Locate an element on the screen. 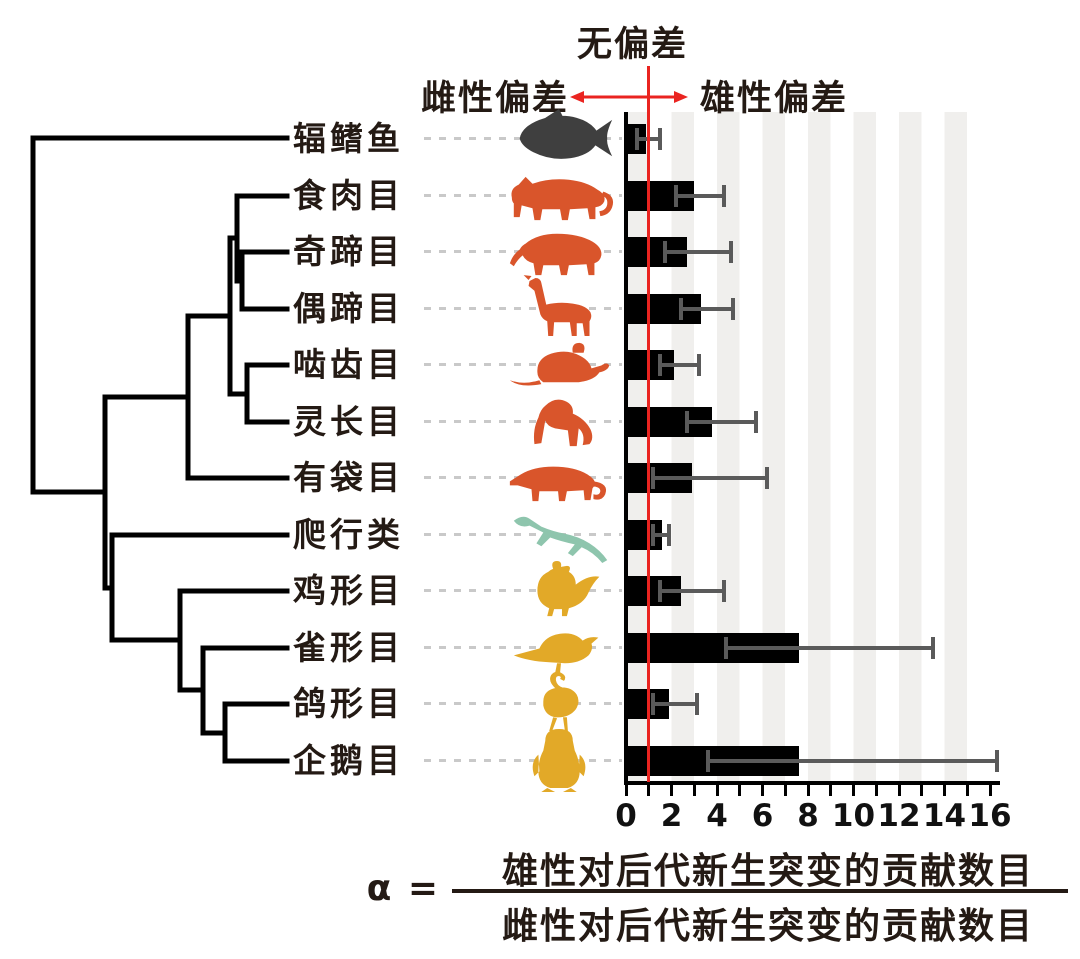  female-bias-label: 雌性偏差 is located at coordinates (495, 99).